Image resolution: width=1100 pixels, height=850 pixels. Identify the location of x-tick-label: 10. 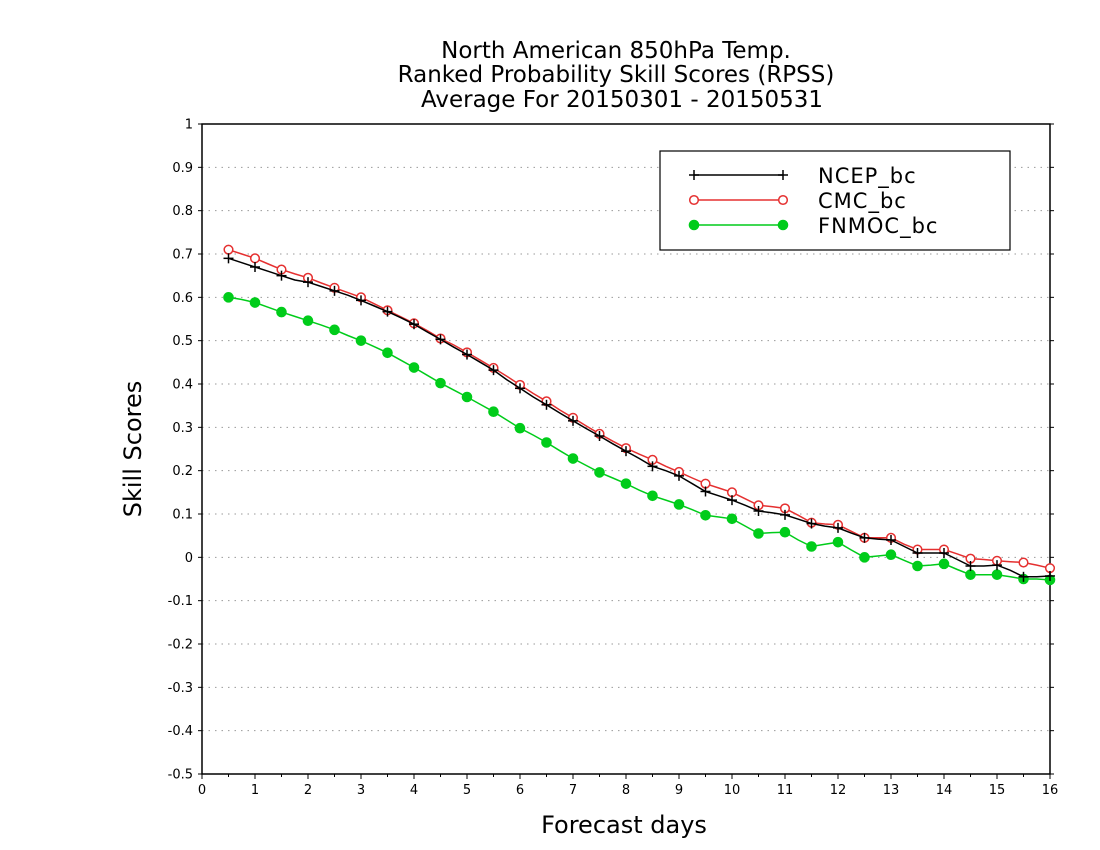
(732, 790).